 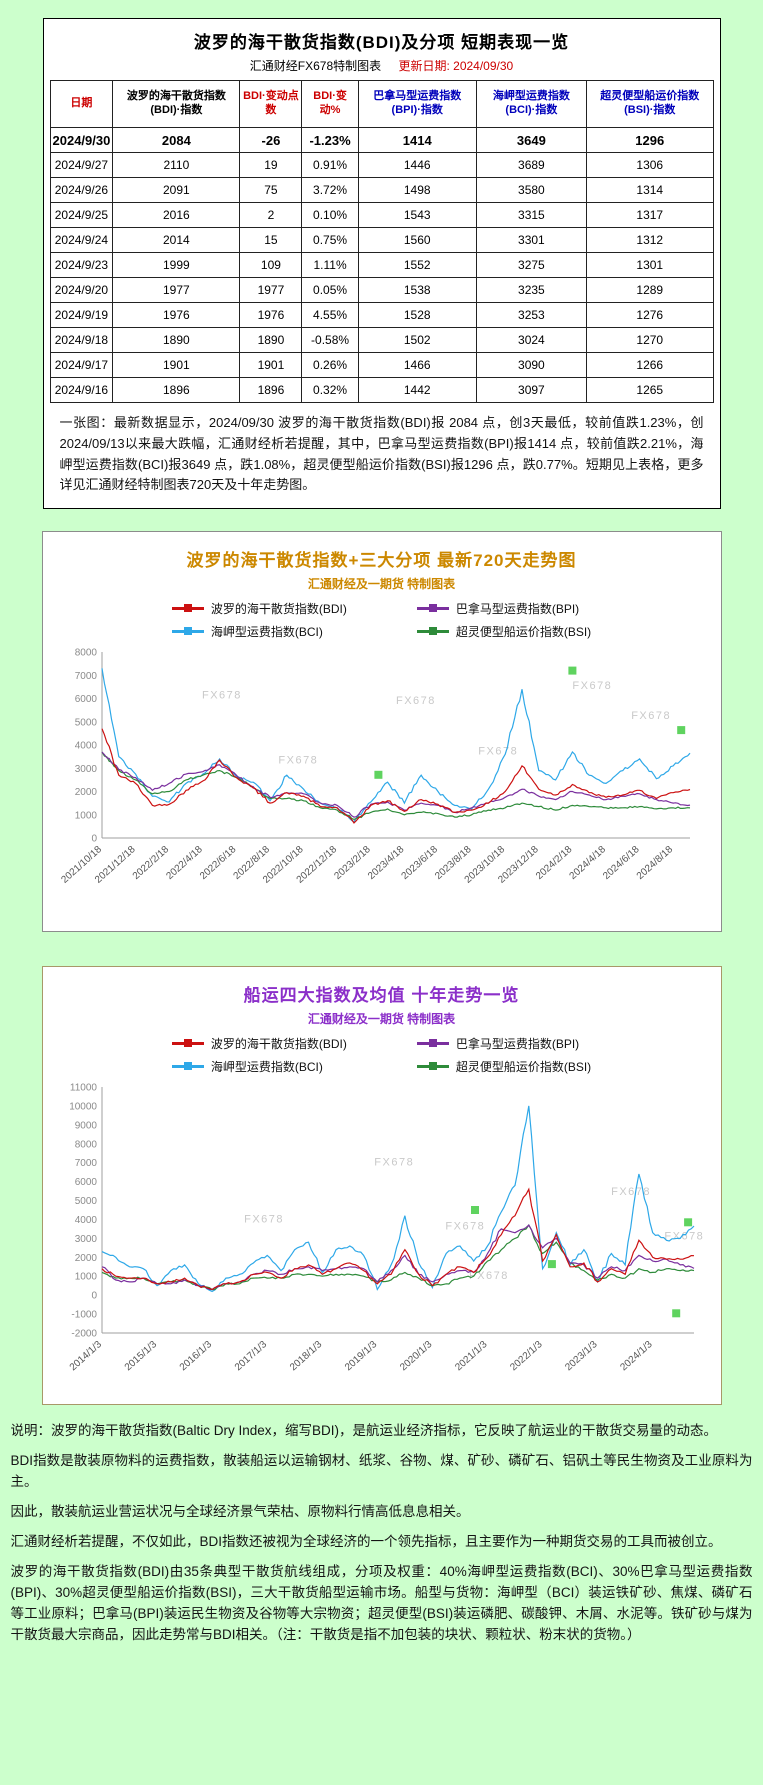 What do you see at coordinates (517, 1044) in the screenshot?
I see `legend-label: 巴拿马型运费指数(BPI)` at bounding box center [517, 1044].